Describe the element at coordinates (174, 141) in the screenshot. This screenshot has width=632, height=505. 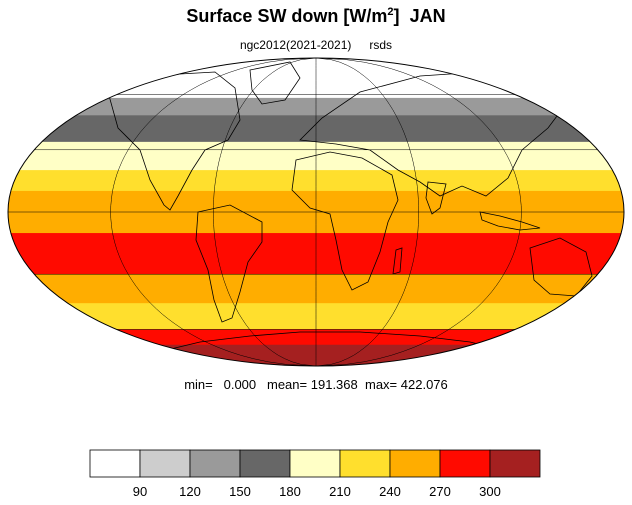
I see `north-america-outline` at that location.